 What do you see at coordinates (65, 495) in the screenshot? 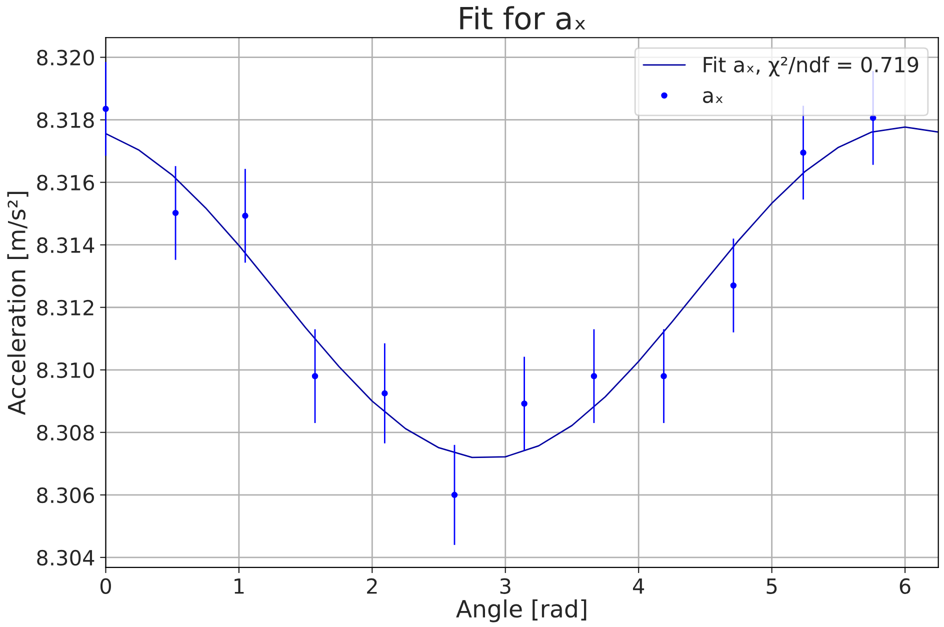
I see `y-tick-label: 8.306` at bounding box center [65, 495].